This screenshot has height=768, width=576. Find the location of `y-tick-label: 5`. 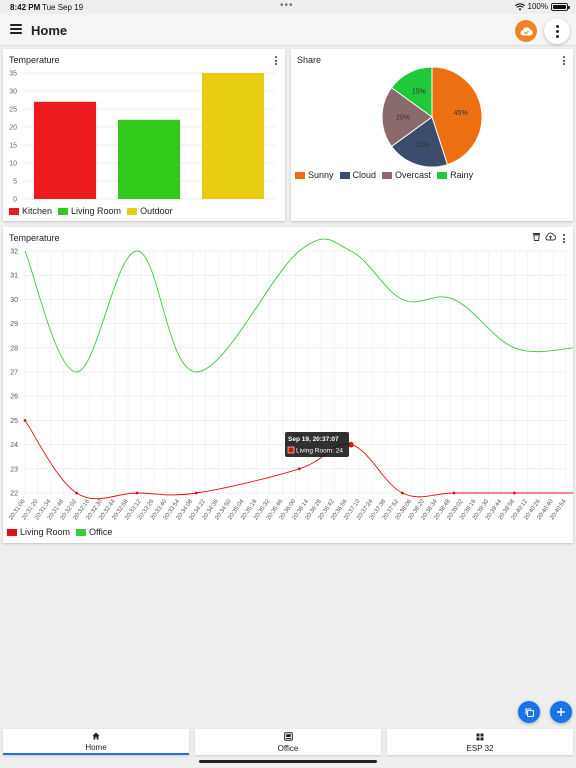

y-tick-label: 5 is located at coordinates (15, 182).